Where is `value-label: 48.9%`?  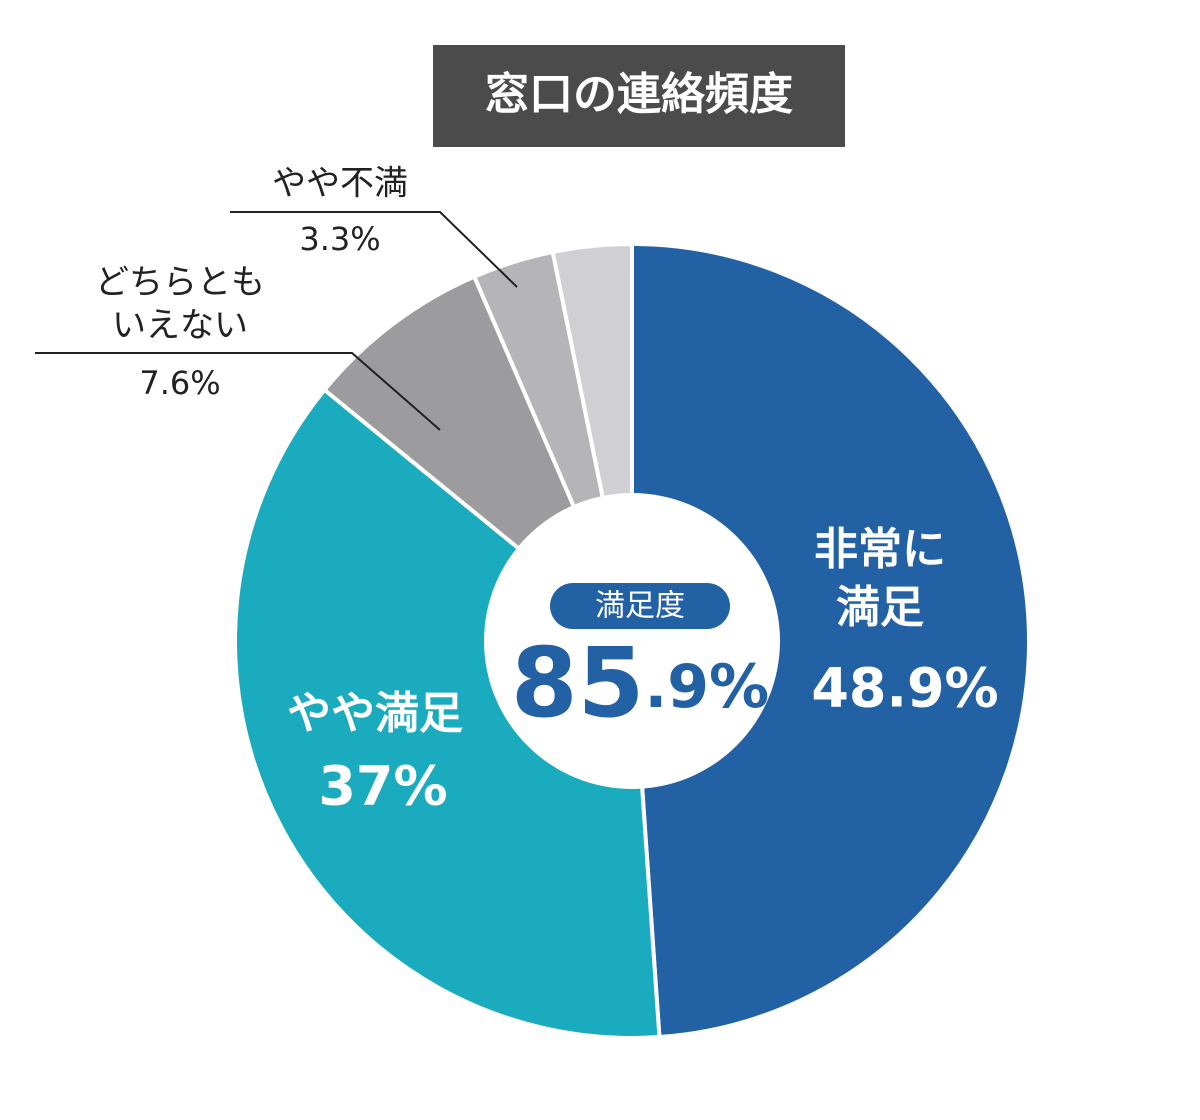 value-label: 48.9% is located at coordinates (904, 688).